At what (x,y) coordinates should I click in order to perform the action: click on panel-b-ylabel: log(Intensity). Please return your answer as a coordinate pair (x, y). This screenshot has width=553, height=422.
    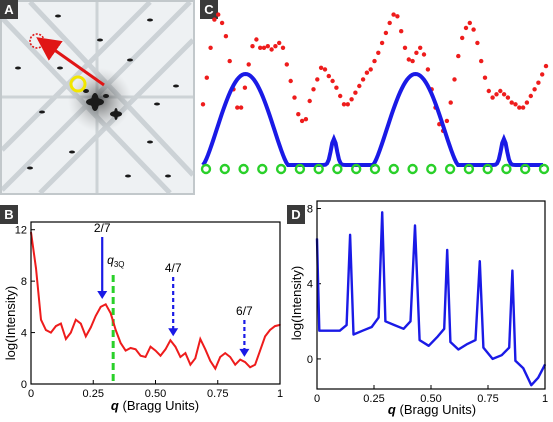
    Looking at the image, I should click on (10, 323).